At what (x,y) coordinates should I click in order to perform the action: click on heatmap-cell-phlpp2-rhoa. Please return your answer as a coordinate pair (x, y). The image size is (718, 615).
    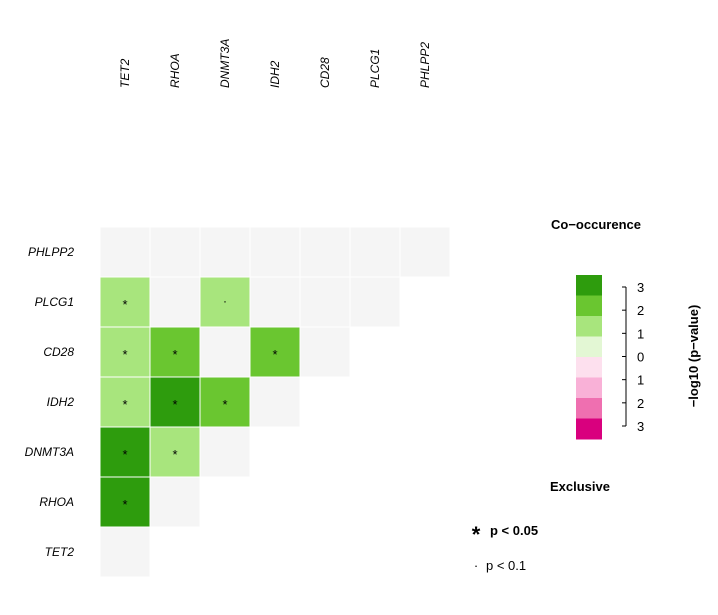
    Looking at the image, I should click on (175, 252).